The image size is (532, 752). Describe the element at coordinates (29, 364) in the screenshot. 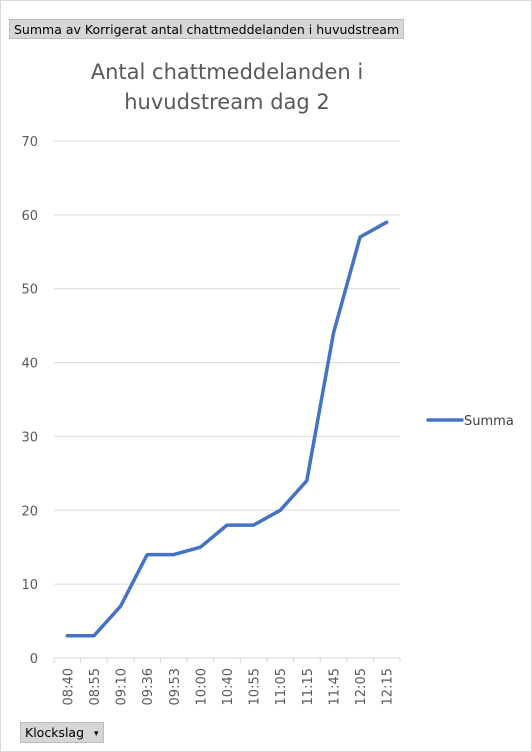

I see `y-tick-label: 40` at that location.